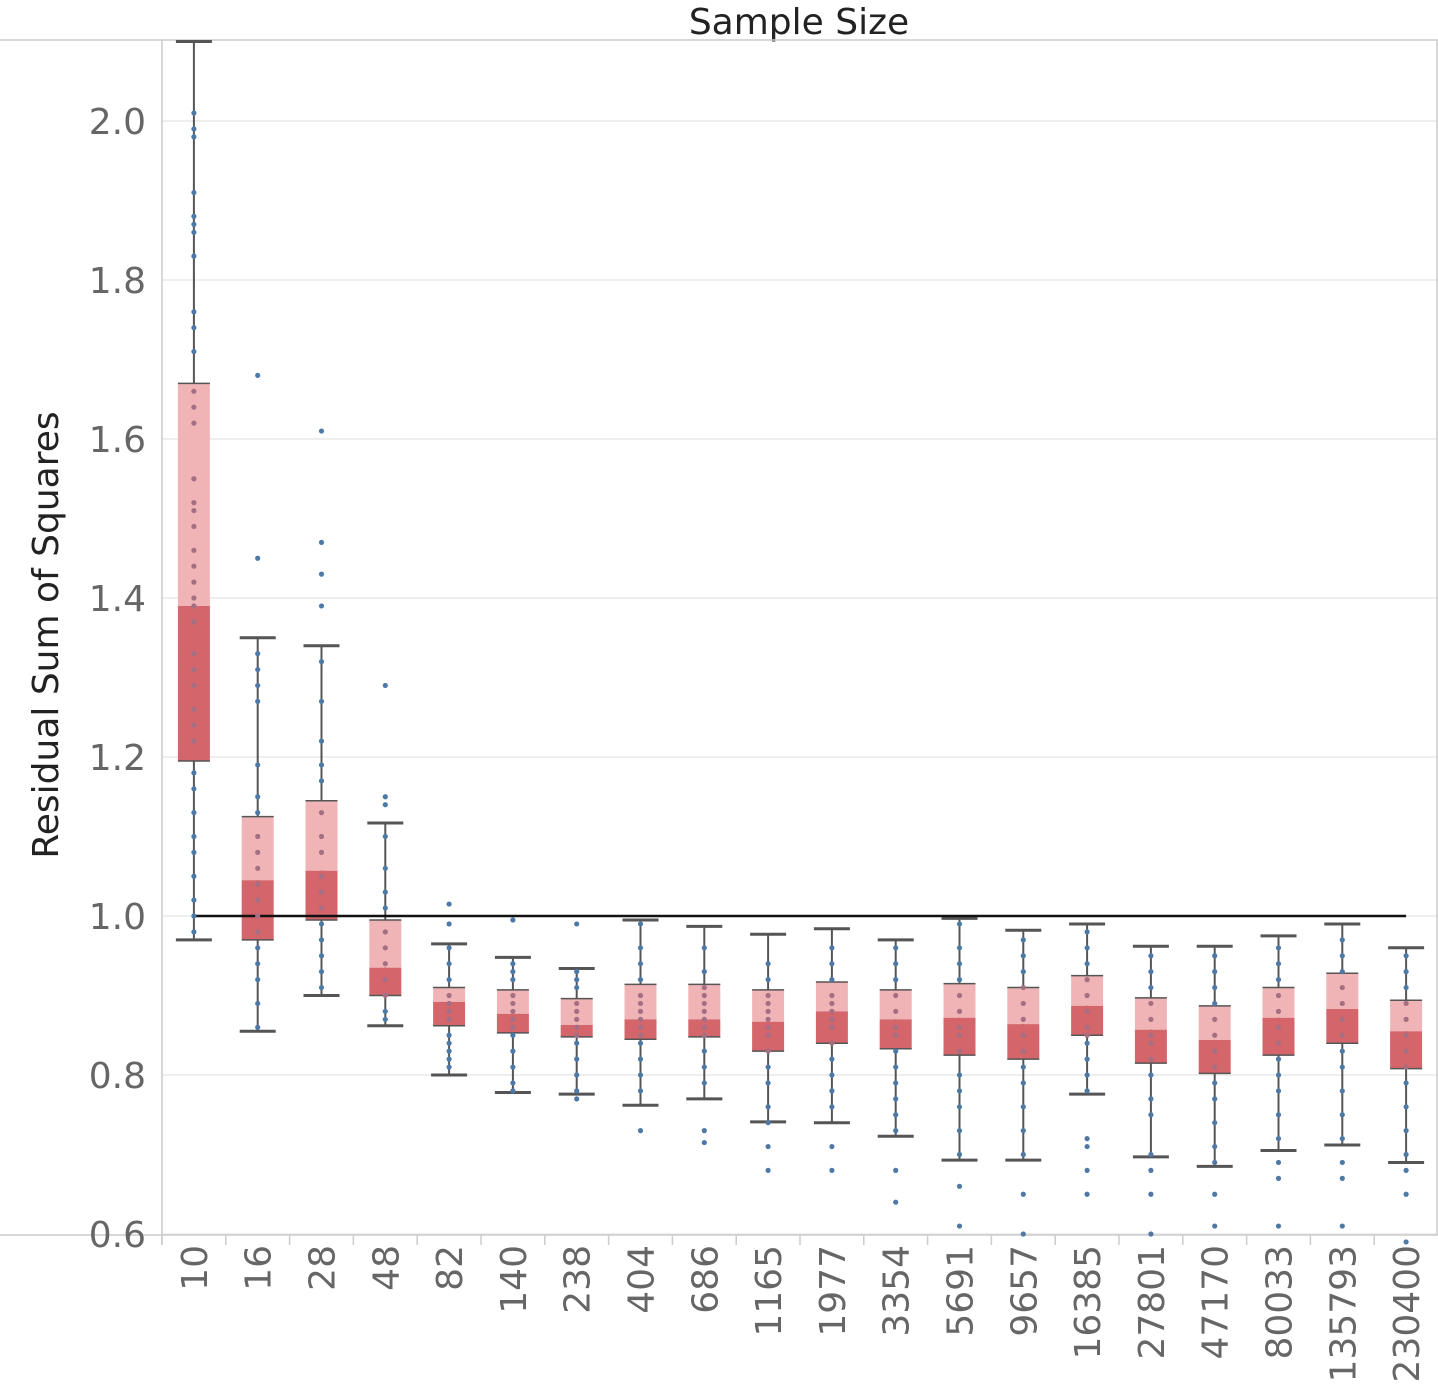  I want to click on box-upper, so click(193, 494).